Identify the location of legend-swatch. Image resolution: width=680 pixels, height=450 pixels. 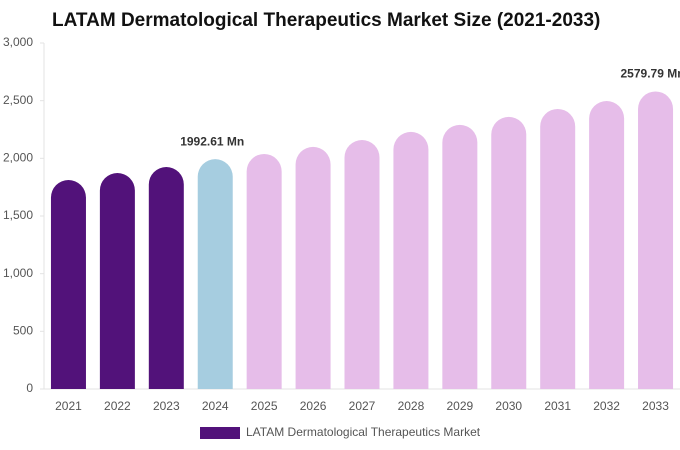
(220, 433).